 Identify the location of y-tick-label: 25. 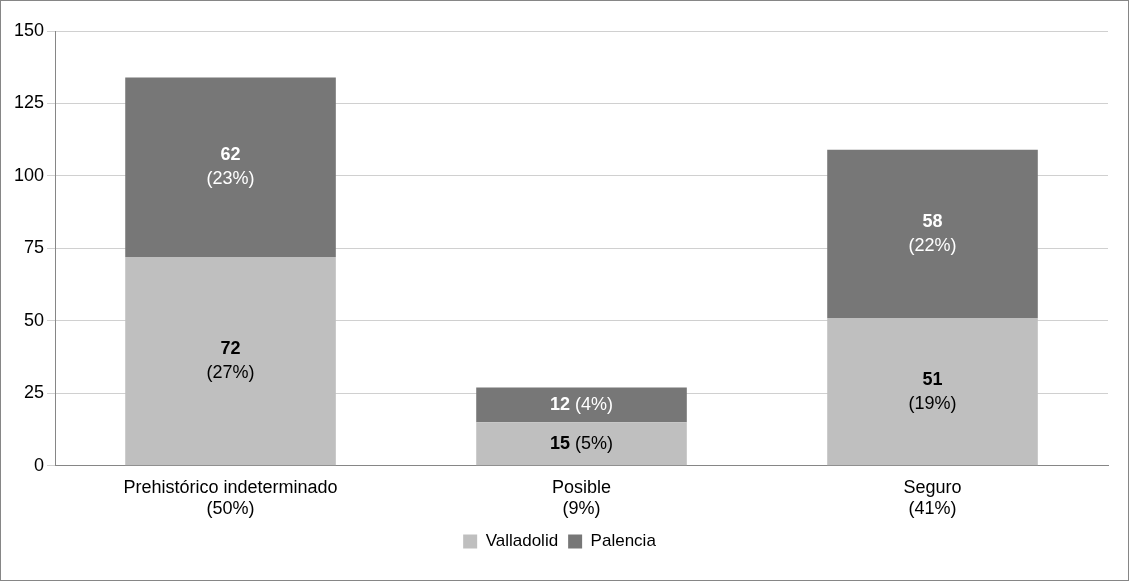
(34, 392).